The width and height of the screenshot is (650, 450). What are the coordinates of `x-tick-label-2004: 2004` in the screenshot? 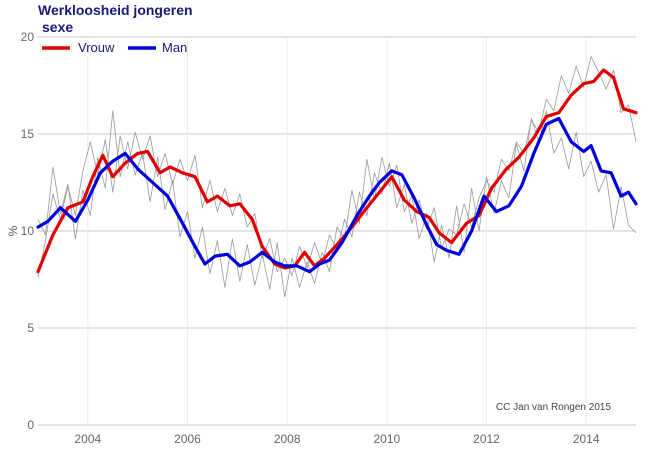 It's located at (87, 439).